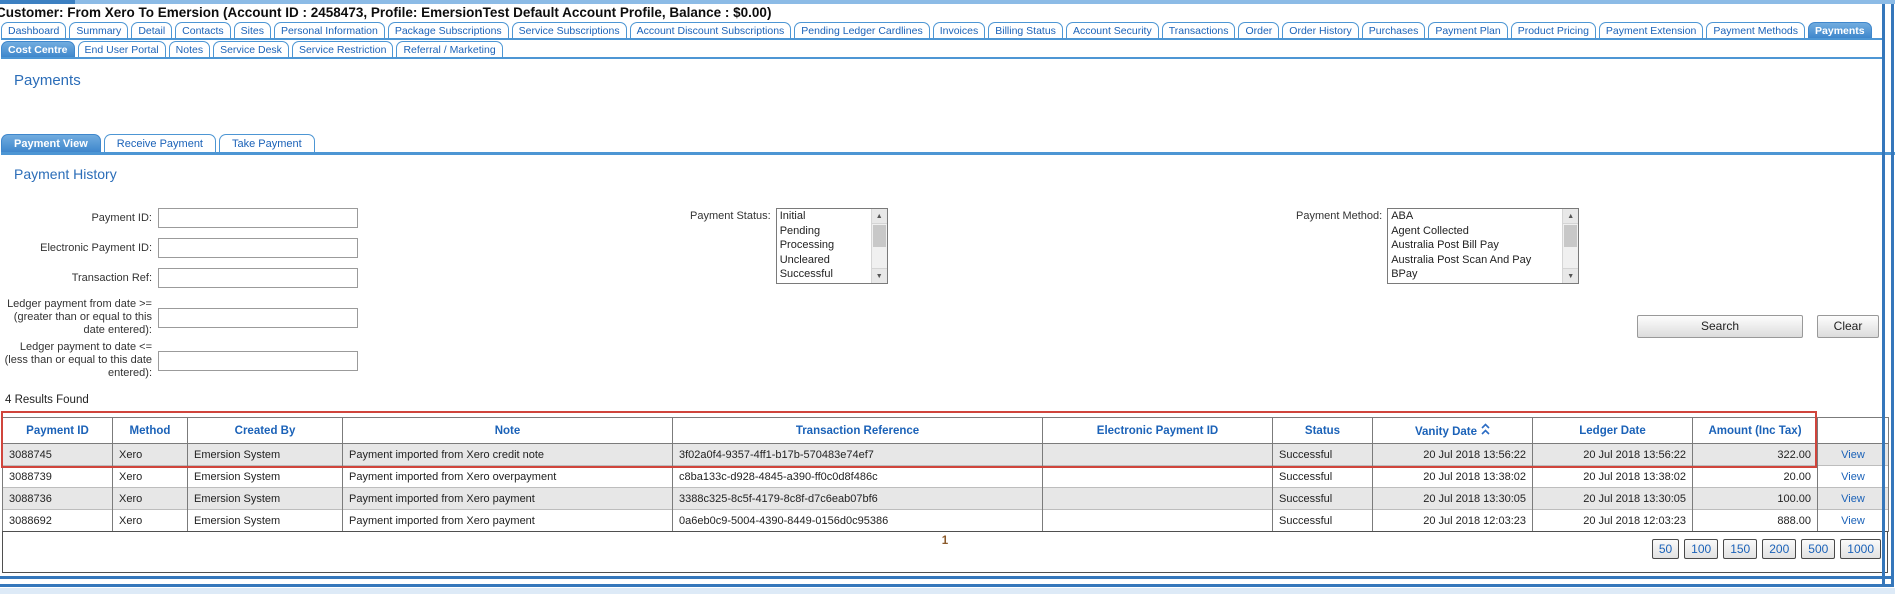  Describe the element at coordinates (1198, 30) in the screenshot. I see `tab-item: Transactions` at that location.